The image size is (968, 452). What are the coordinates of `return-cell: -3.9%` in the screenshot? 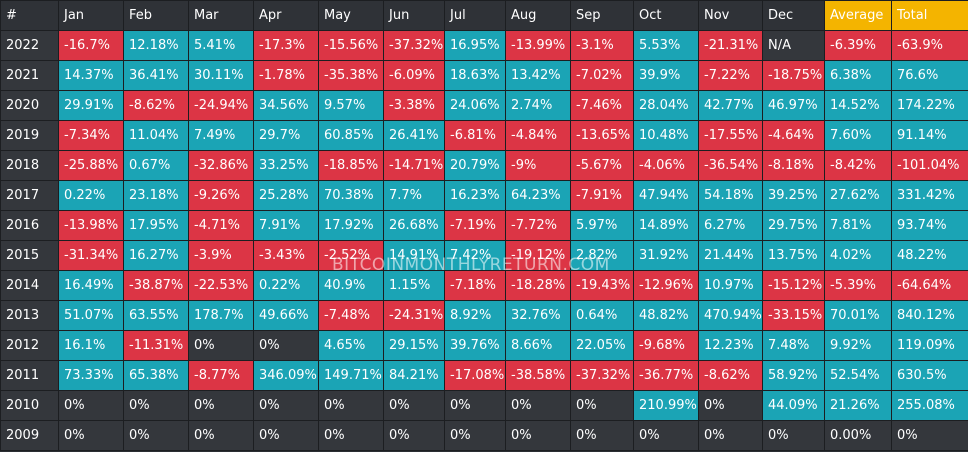 It's located at (221, 255).